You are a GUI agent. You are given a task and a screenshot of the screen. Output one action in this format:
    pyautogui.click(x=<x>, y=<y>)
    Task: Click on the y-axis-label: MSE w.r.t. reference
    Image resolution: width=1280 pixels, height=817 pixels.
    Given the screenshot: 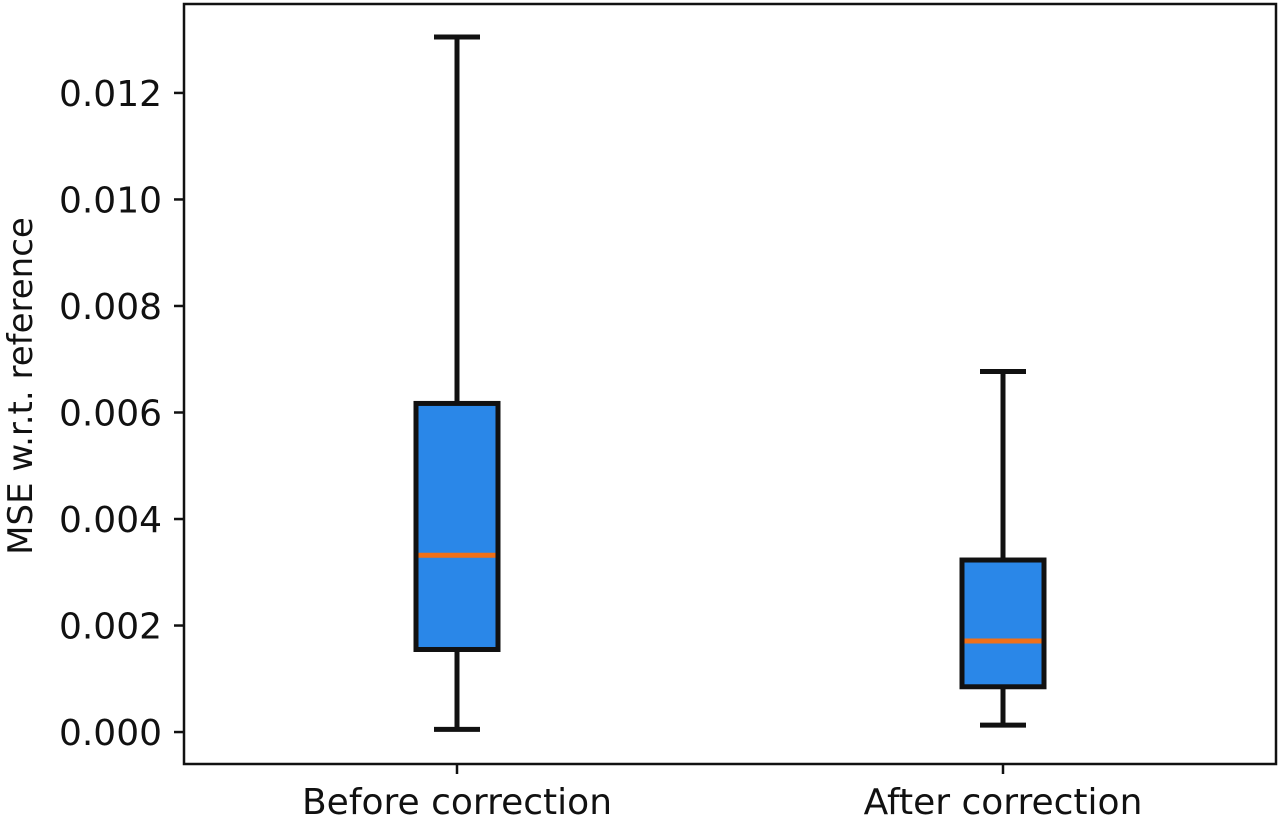 What is the action you would take?
    pyautogui.click(x=21, y=386)
    